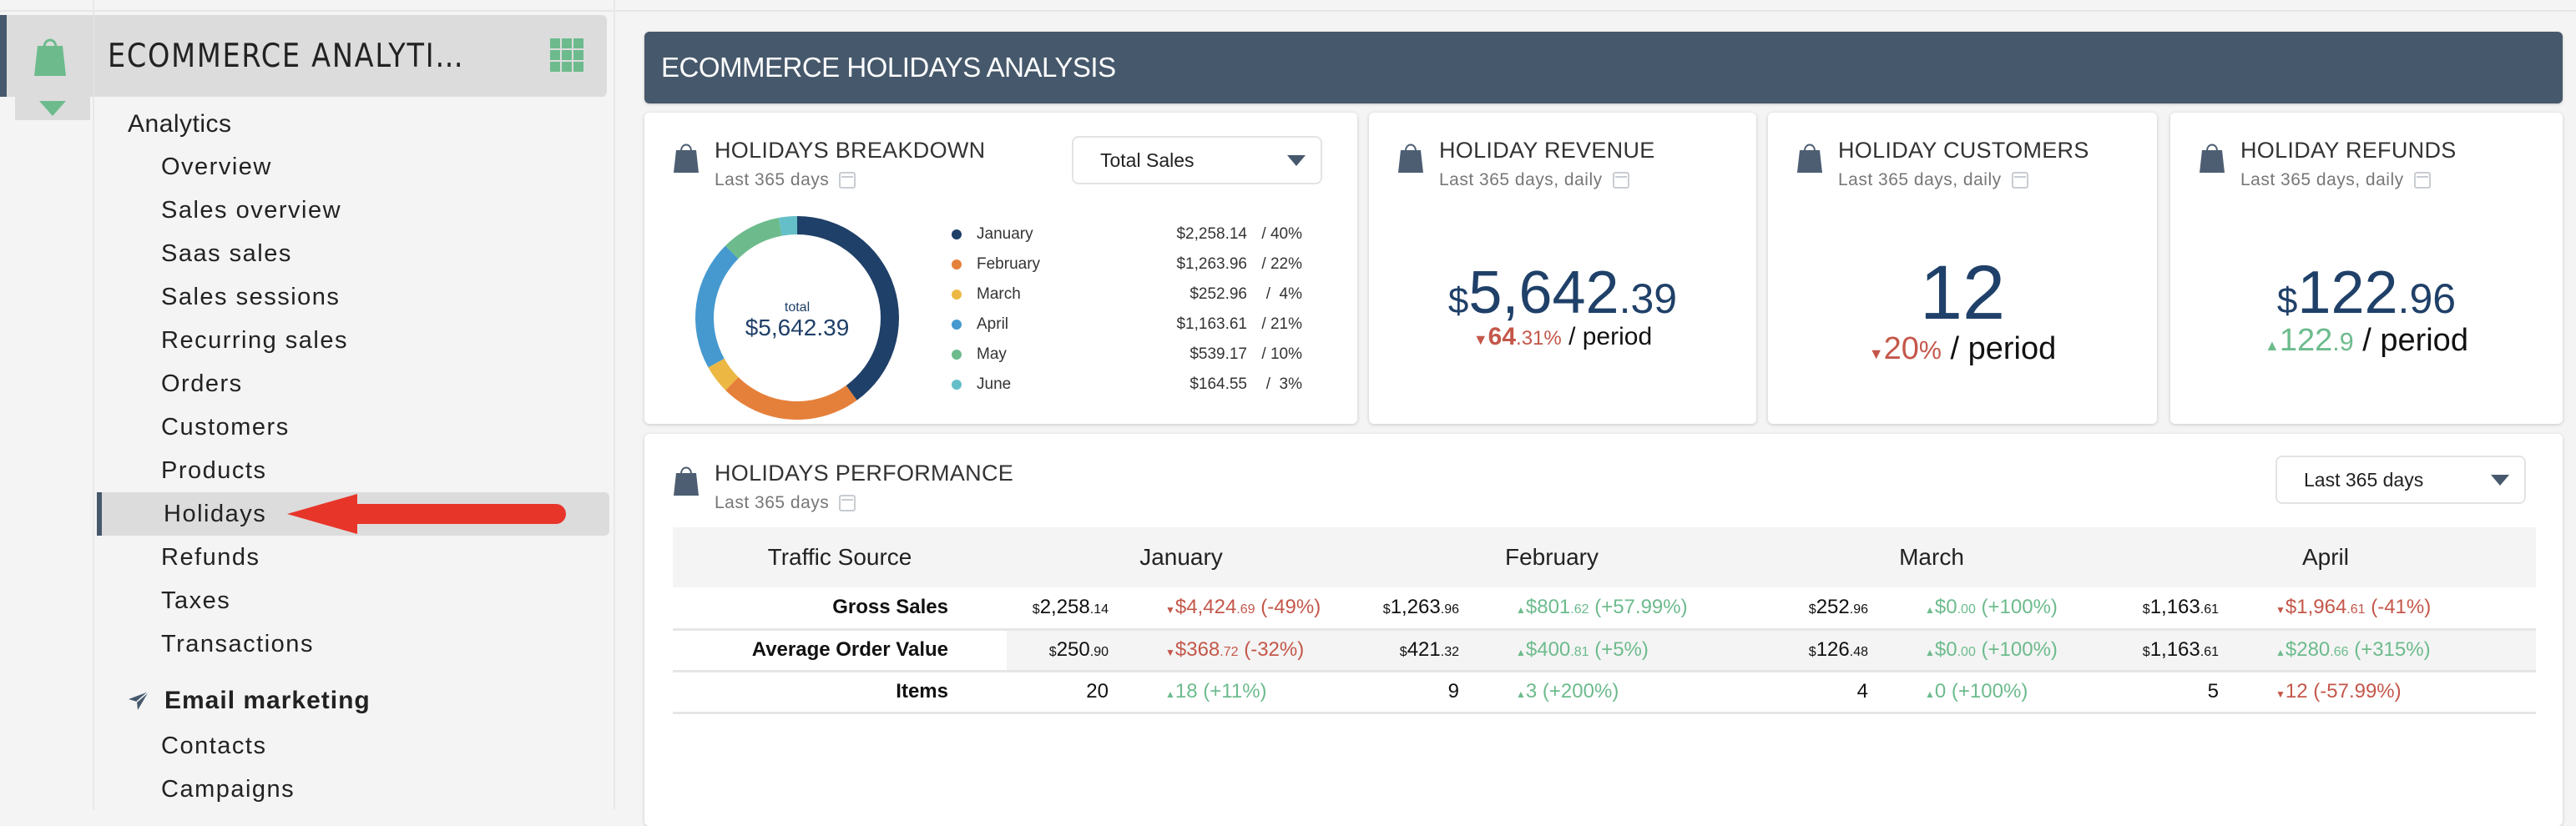 This screenshot has width=2576, height=826. What do you see at coordinates (797, 328) in the screenshot?
I see `donut-center-value: $5,642.39` at bounding box center [797, 328].